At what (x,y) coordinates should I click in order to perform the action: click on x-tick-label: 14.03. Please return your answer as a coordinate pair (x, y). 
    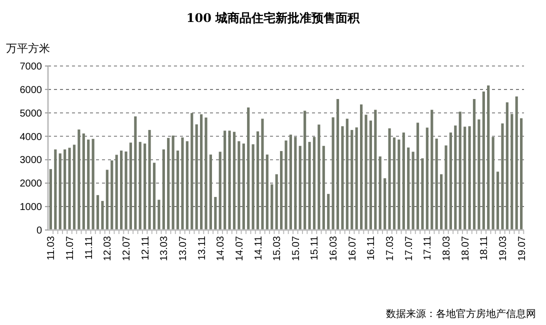
    Looking at the image, I should click on (221, 249).